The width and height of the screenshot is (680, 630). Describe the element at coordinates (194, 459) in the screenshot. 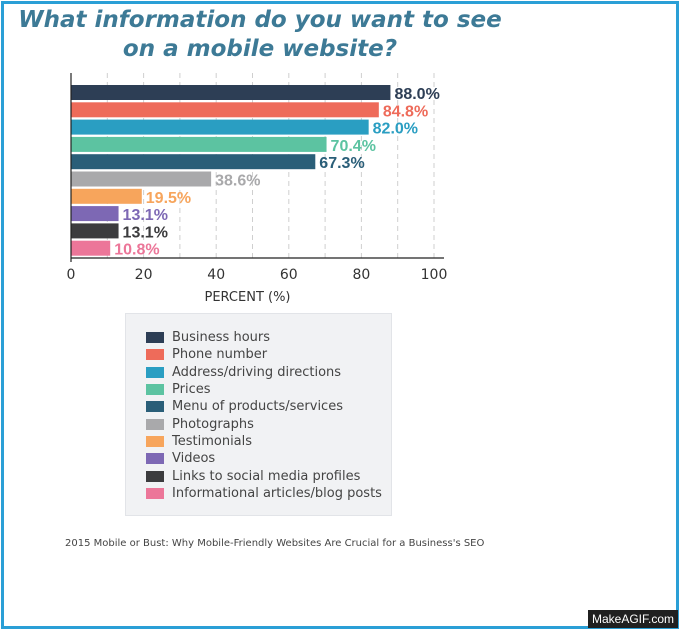

I see `legend-label: Videos` at that location.